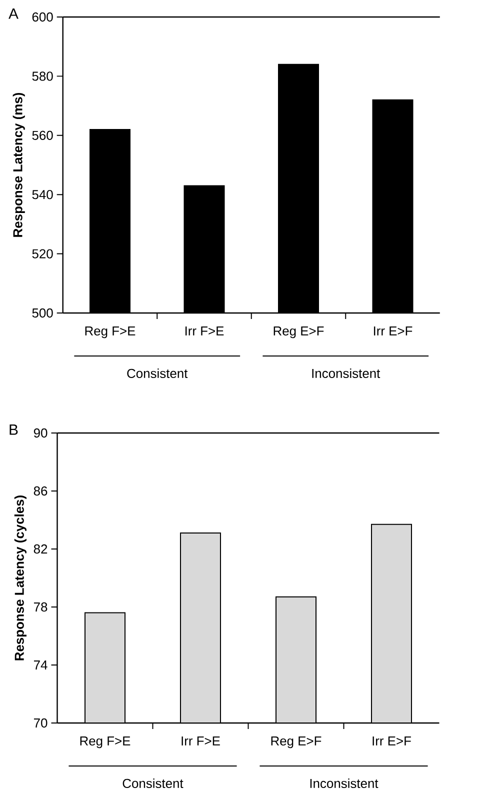 This screenshot has width=487, height=800. Describe the element at coordinates (41, 607) in the screenshot. I see `y-tick-label: 78` at that location.